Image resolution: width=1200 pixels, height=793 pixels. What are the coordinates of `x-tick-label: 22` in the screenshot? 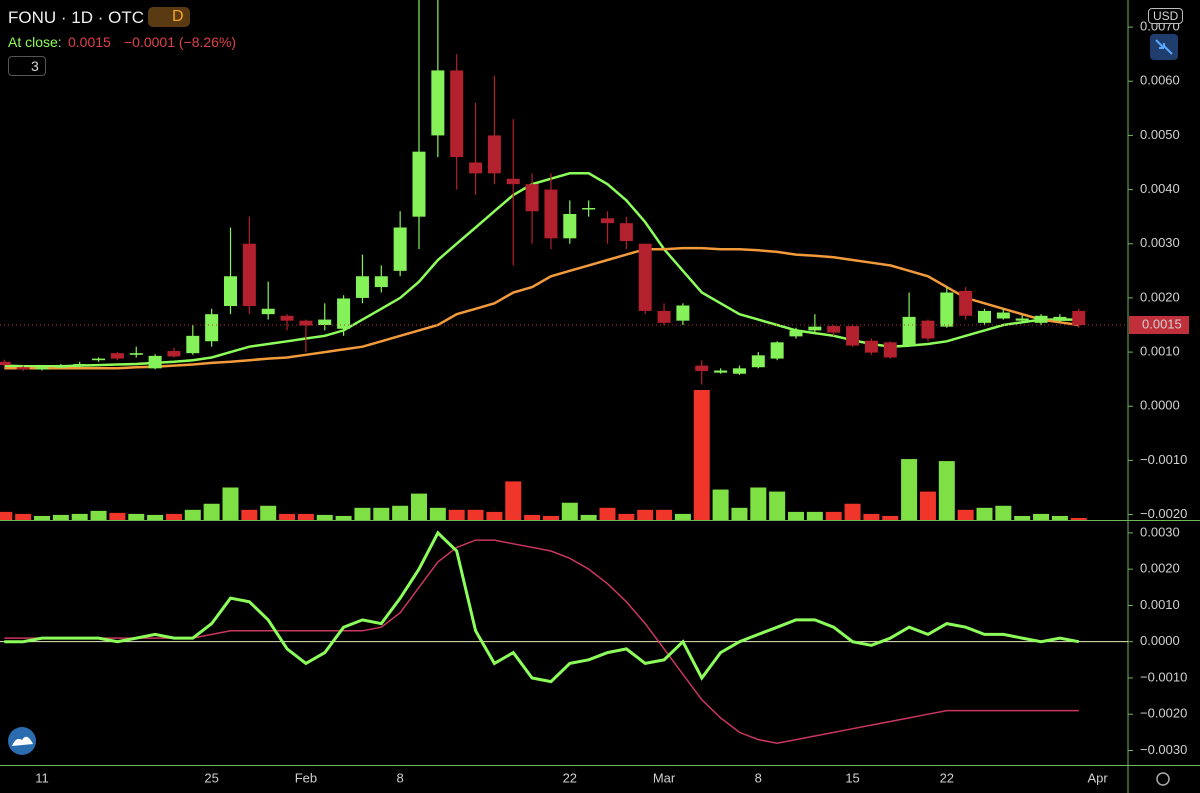 It's located at (570, 777).